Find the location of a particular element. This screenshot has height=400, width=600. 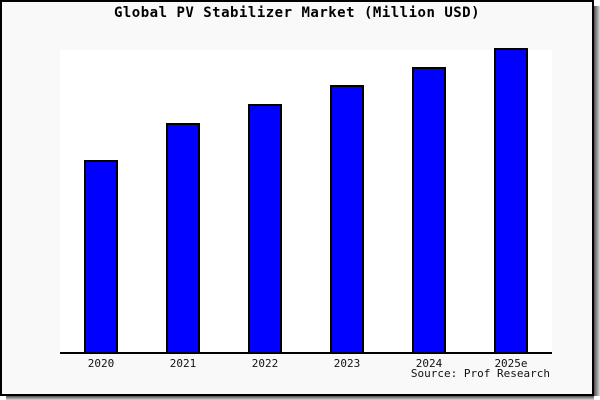

bar-2020 is located at coordinates (101, 256).